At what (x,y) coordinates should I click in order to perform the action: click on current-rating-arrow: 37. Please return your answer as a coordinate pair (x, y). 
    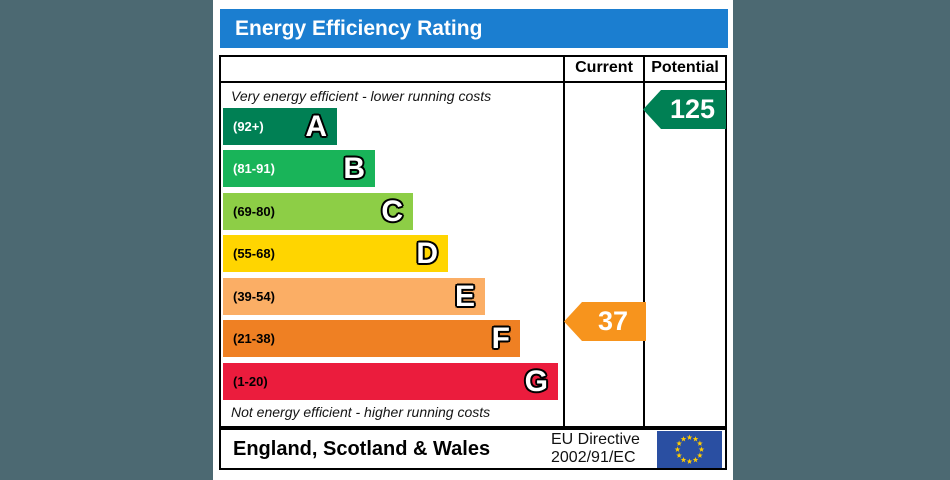
    Looking at the image, I should click on (605, 321).